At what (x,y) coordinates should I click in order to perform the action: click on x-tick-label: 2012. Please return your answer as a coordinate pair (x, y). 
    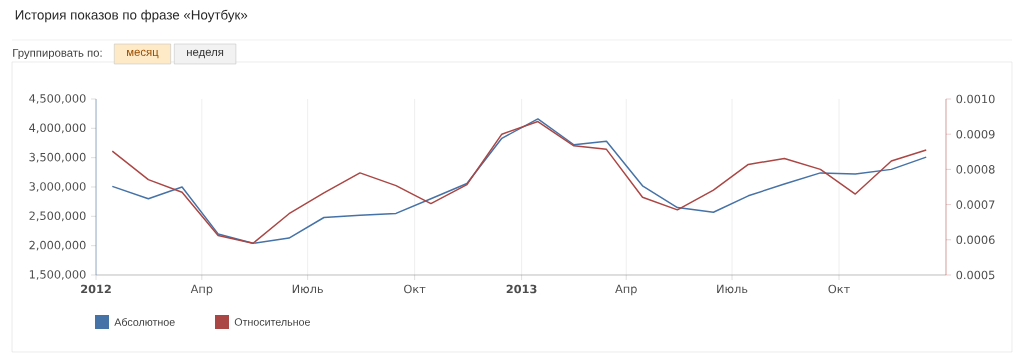
    Looking at the image, I should click on (96, 289).